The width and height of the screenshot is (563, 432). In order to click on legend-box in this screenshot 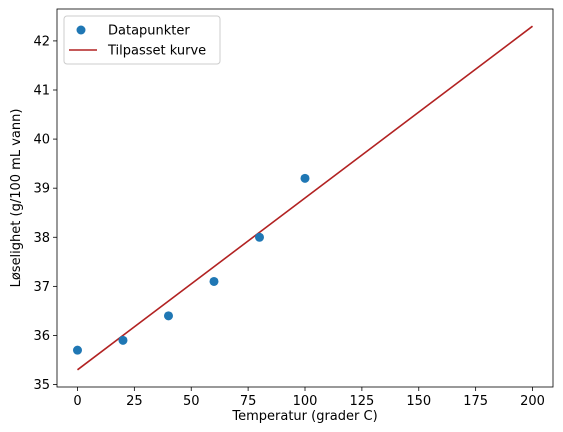, I will do `click(142, 40)`.